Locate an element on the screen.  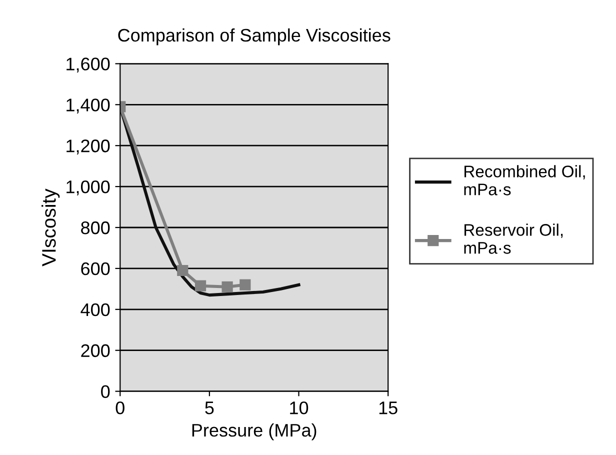
y-tick-label: 1,400 is located at coordinates (88, 106).